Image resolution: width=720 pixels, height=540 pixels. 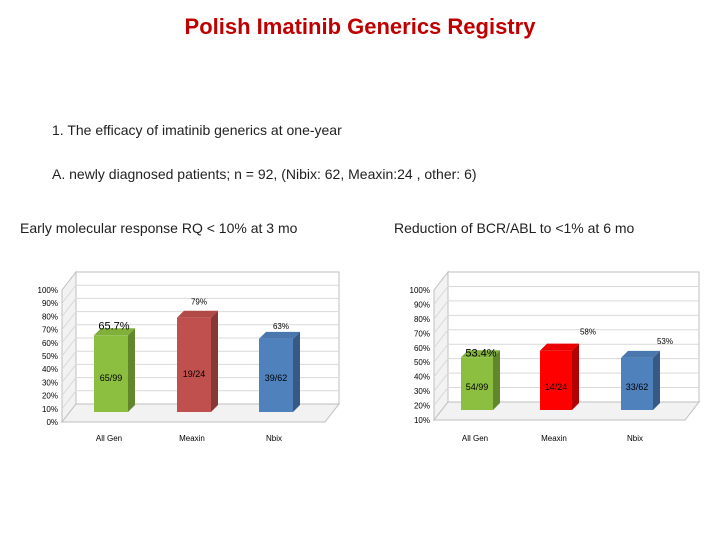 I want to click on chart-left-ytick-label: 90%, so click(x=50, y=303).